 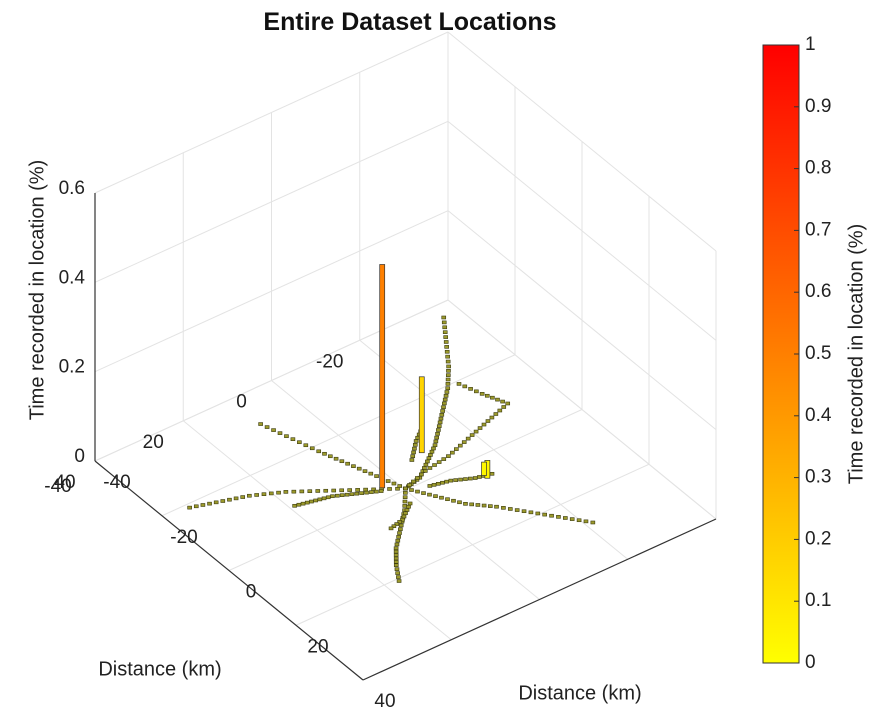 What do you see at coordinates (818, 168) in the screenshot?
I see `colorbar-tick-label: 0.8` at bounding box center [818, 168].